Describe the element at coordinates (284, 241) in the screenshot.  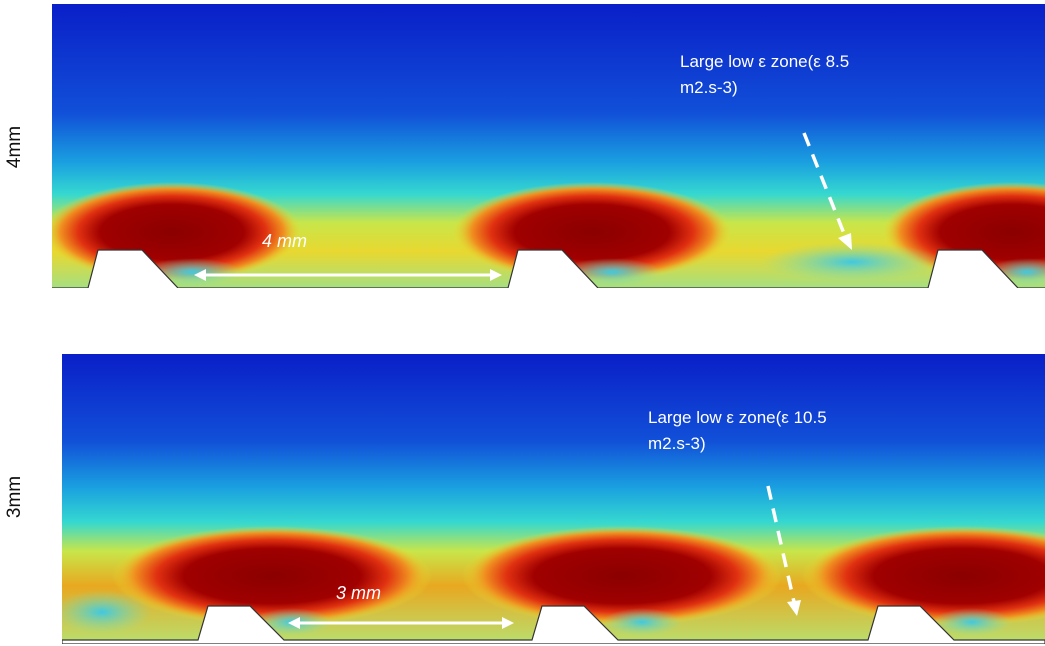
I see `dimension-label-4mm: 4 mm` at that location.